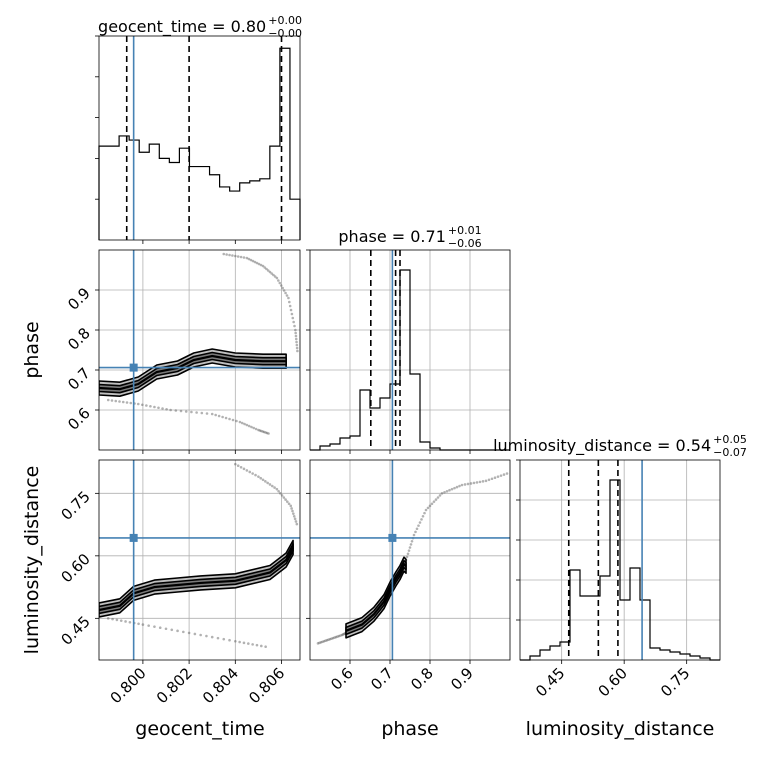 The image size is (760, 760). Describe the element at coordinates (32, 560) in the screenshot. I see `y-label-luminosity-distance: luminosity_distance` at that location.